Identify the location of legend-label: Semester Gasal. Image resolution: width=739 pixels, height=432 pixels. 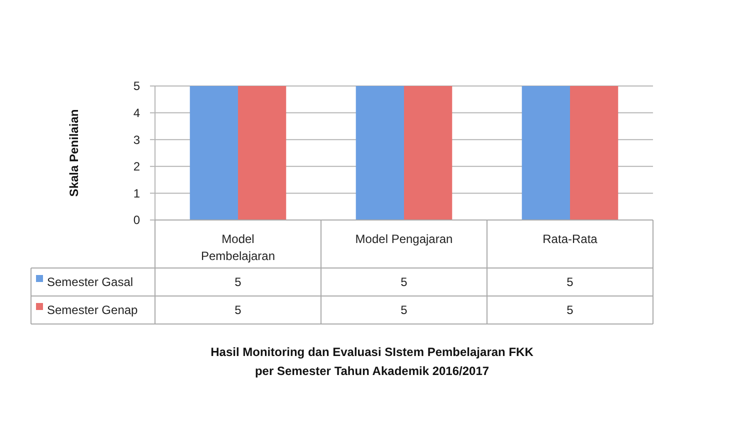
(90, 282).